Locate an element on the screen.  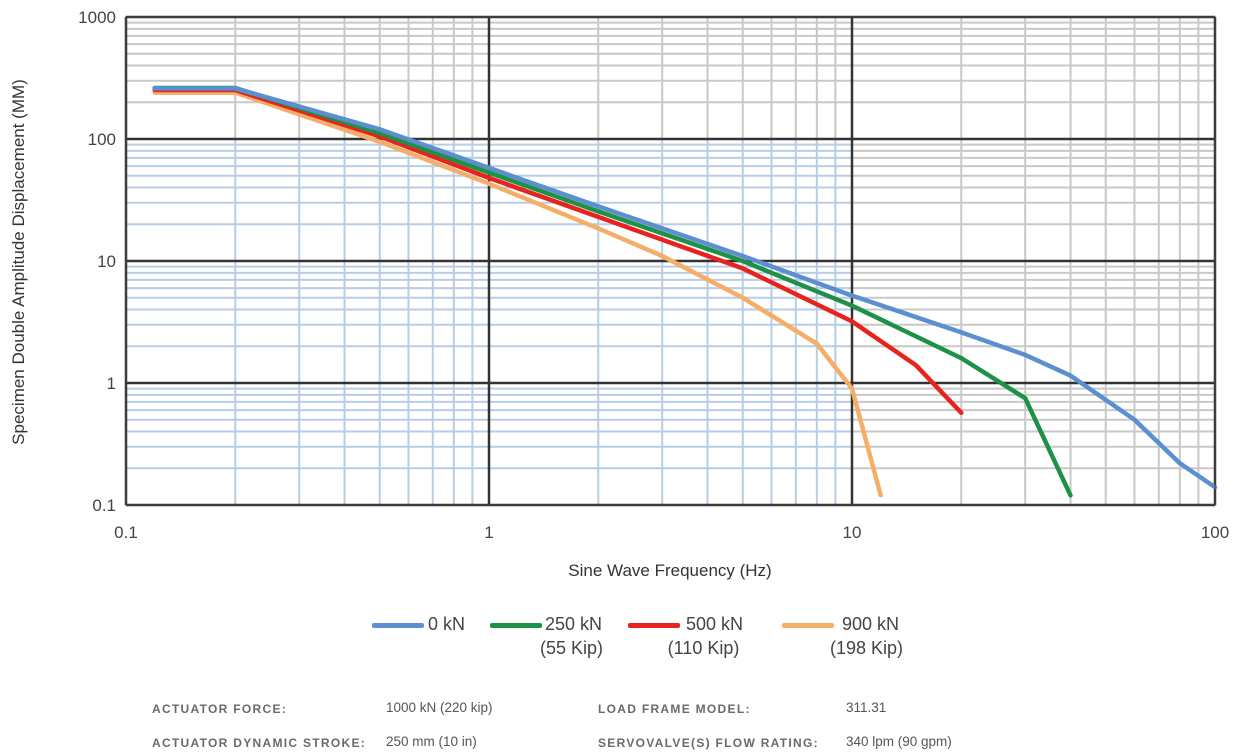
x-tick-label: 10 is located at coordinates (852, 532).